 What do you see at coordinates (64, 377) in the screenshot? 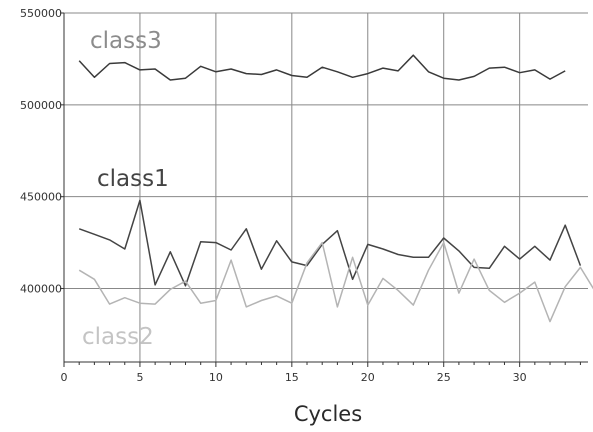
I see `x-tick-label-0: 0` at bounding box center [64, 377].